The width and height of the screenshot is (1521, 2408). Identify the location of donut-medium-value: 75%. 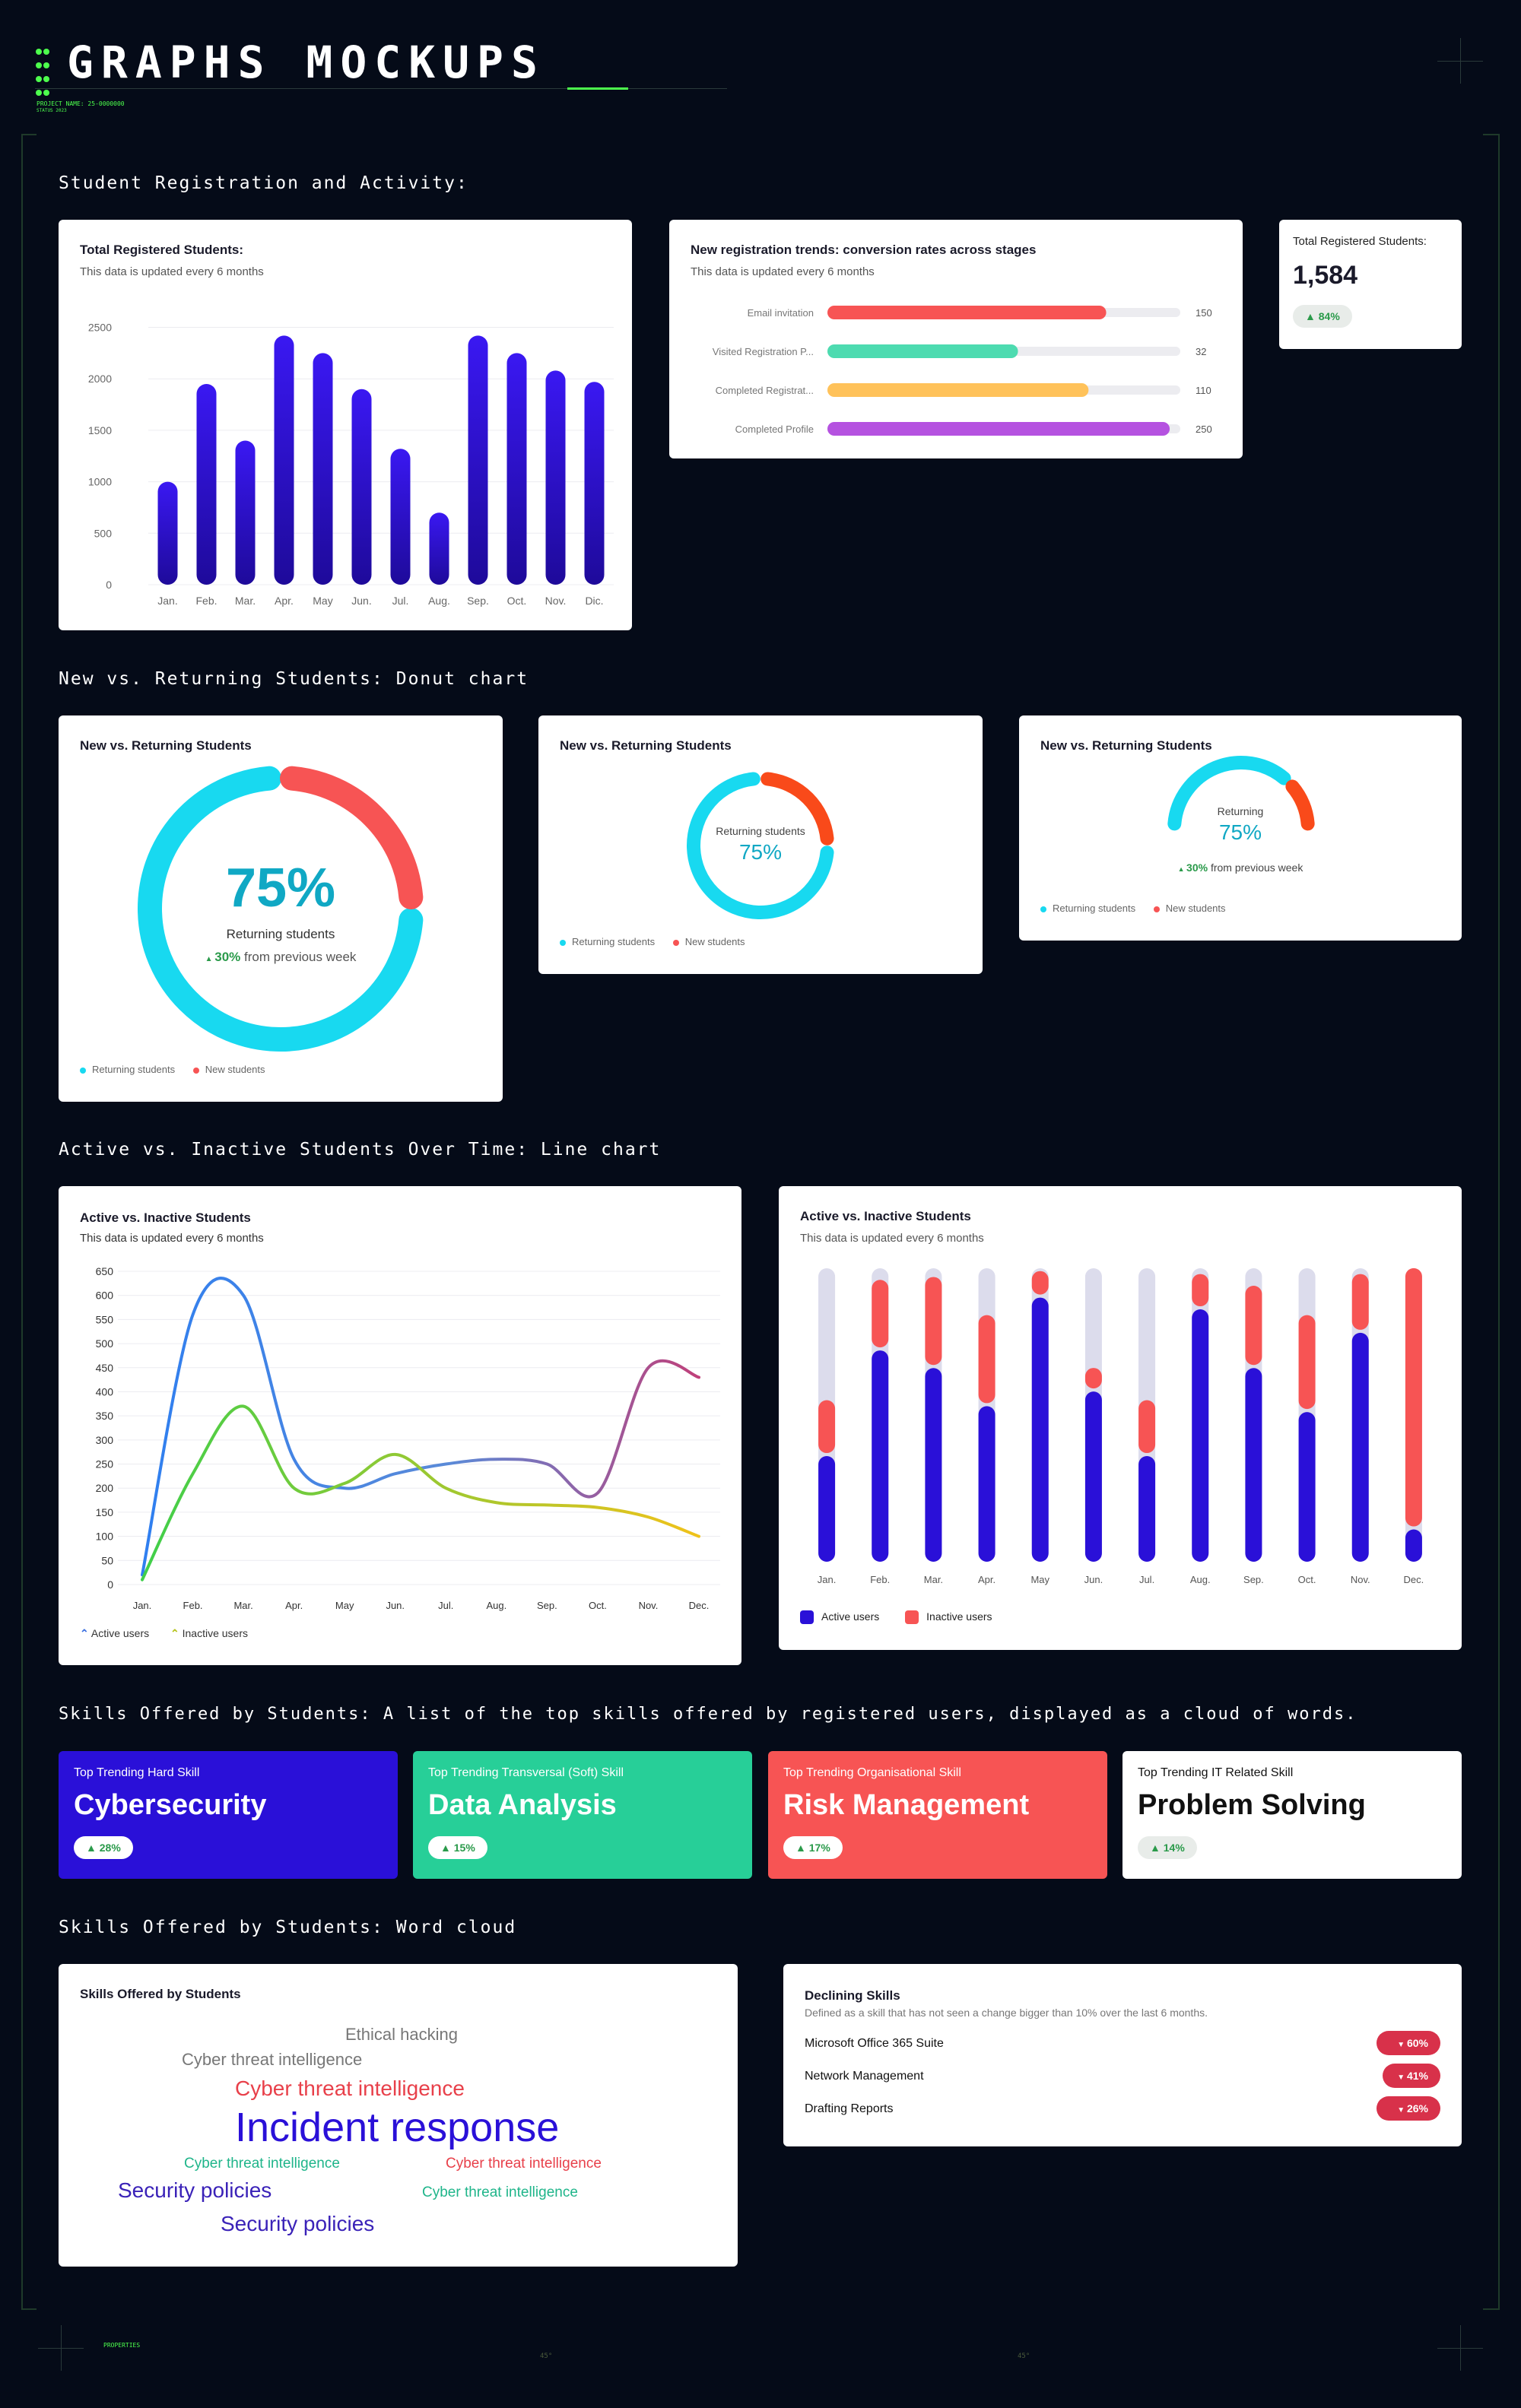
(760, 852).